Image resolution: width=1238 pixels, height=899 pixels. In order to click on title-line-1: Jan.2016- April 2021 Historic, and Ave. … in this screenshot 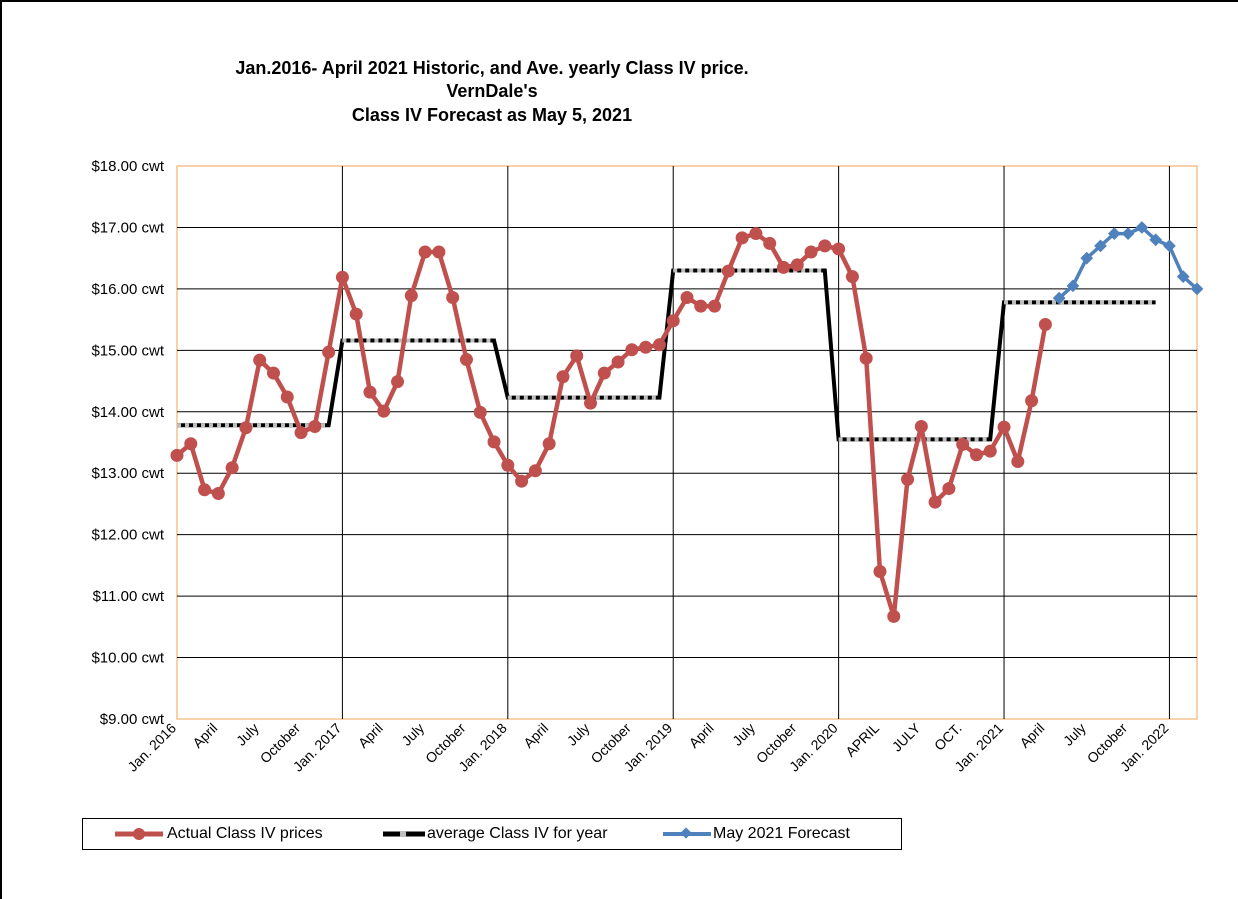, I will do `click(491, 68)`.